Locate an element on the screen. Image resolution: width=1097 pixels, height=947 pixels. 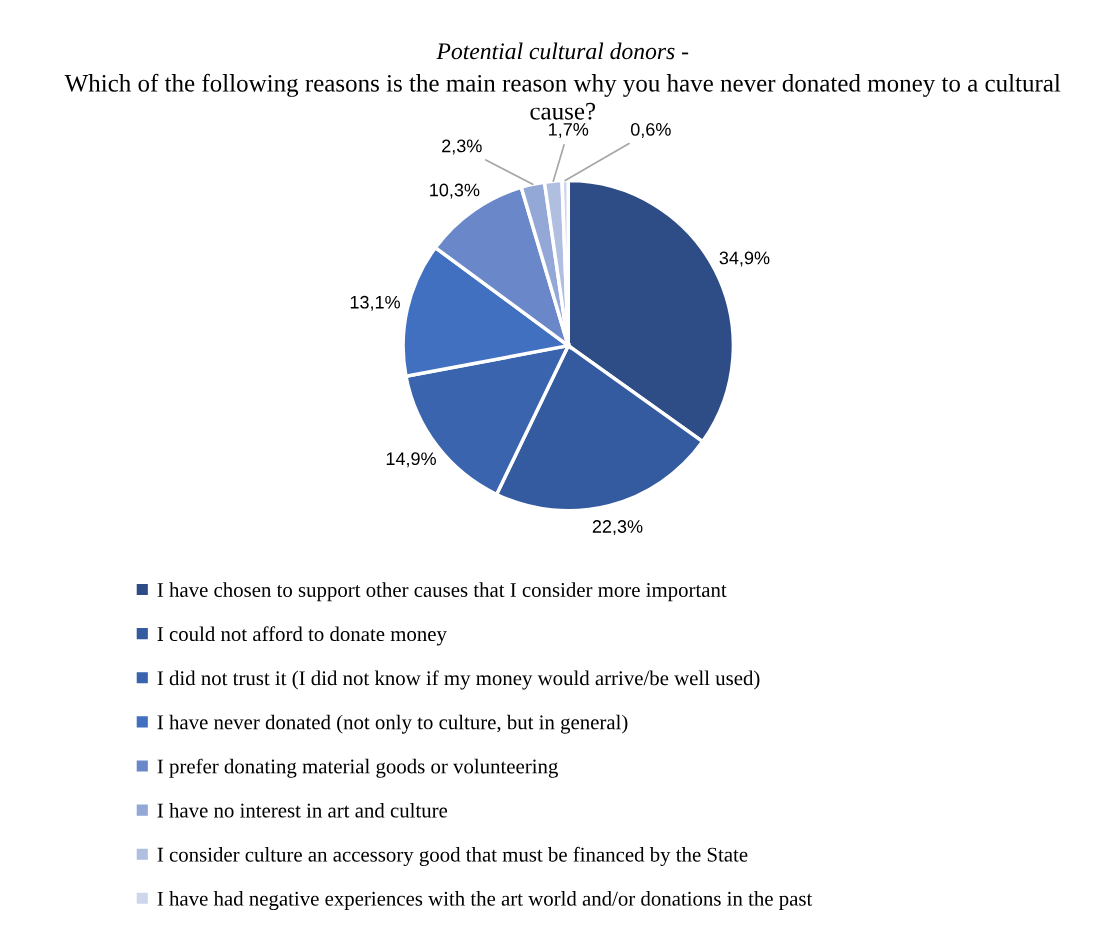
data-label: 13,1% is located at coordinates (375, 303).